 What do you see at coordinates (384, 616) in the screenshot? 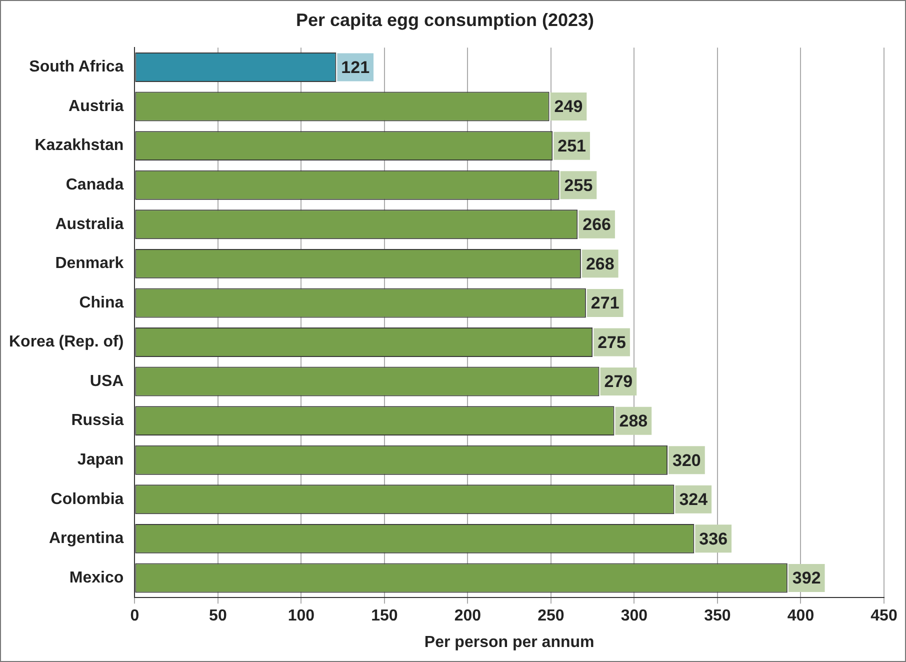
I see `x-tick-label: 150` at bounding box center [384, 616].